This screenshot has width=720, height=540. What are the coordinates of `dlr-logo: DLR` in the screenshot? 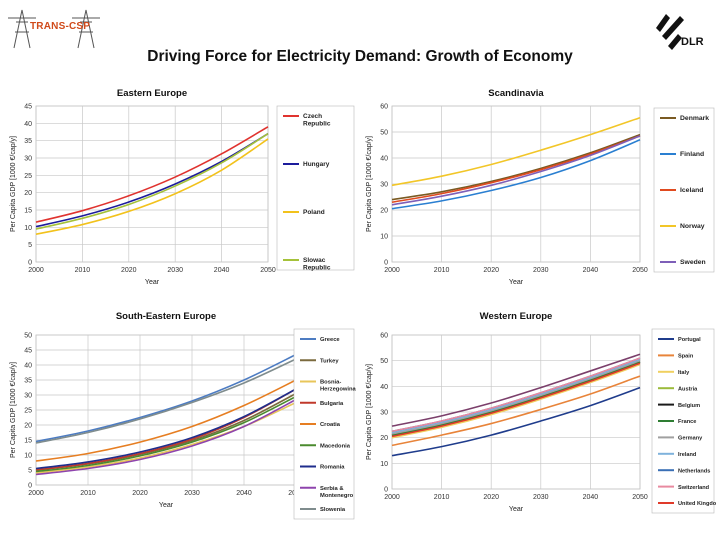 It's located at (681, 36).